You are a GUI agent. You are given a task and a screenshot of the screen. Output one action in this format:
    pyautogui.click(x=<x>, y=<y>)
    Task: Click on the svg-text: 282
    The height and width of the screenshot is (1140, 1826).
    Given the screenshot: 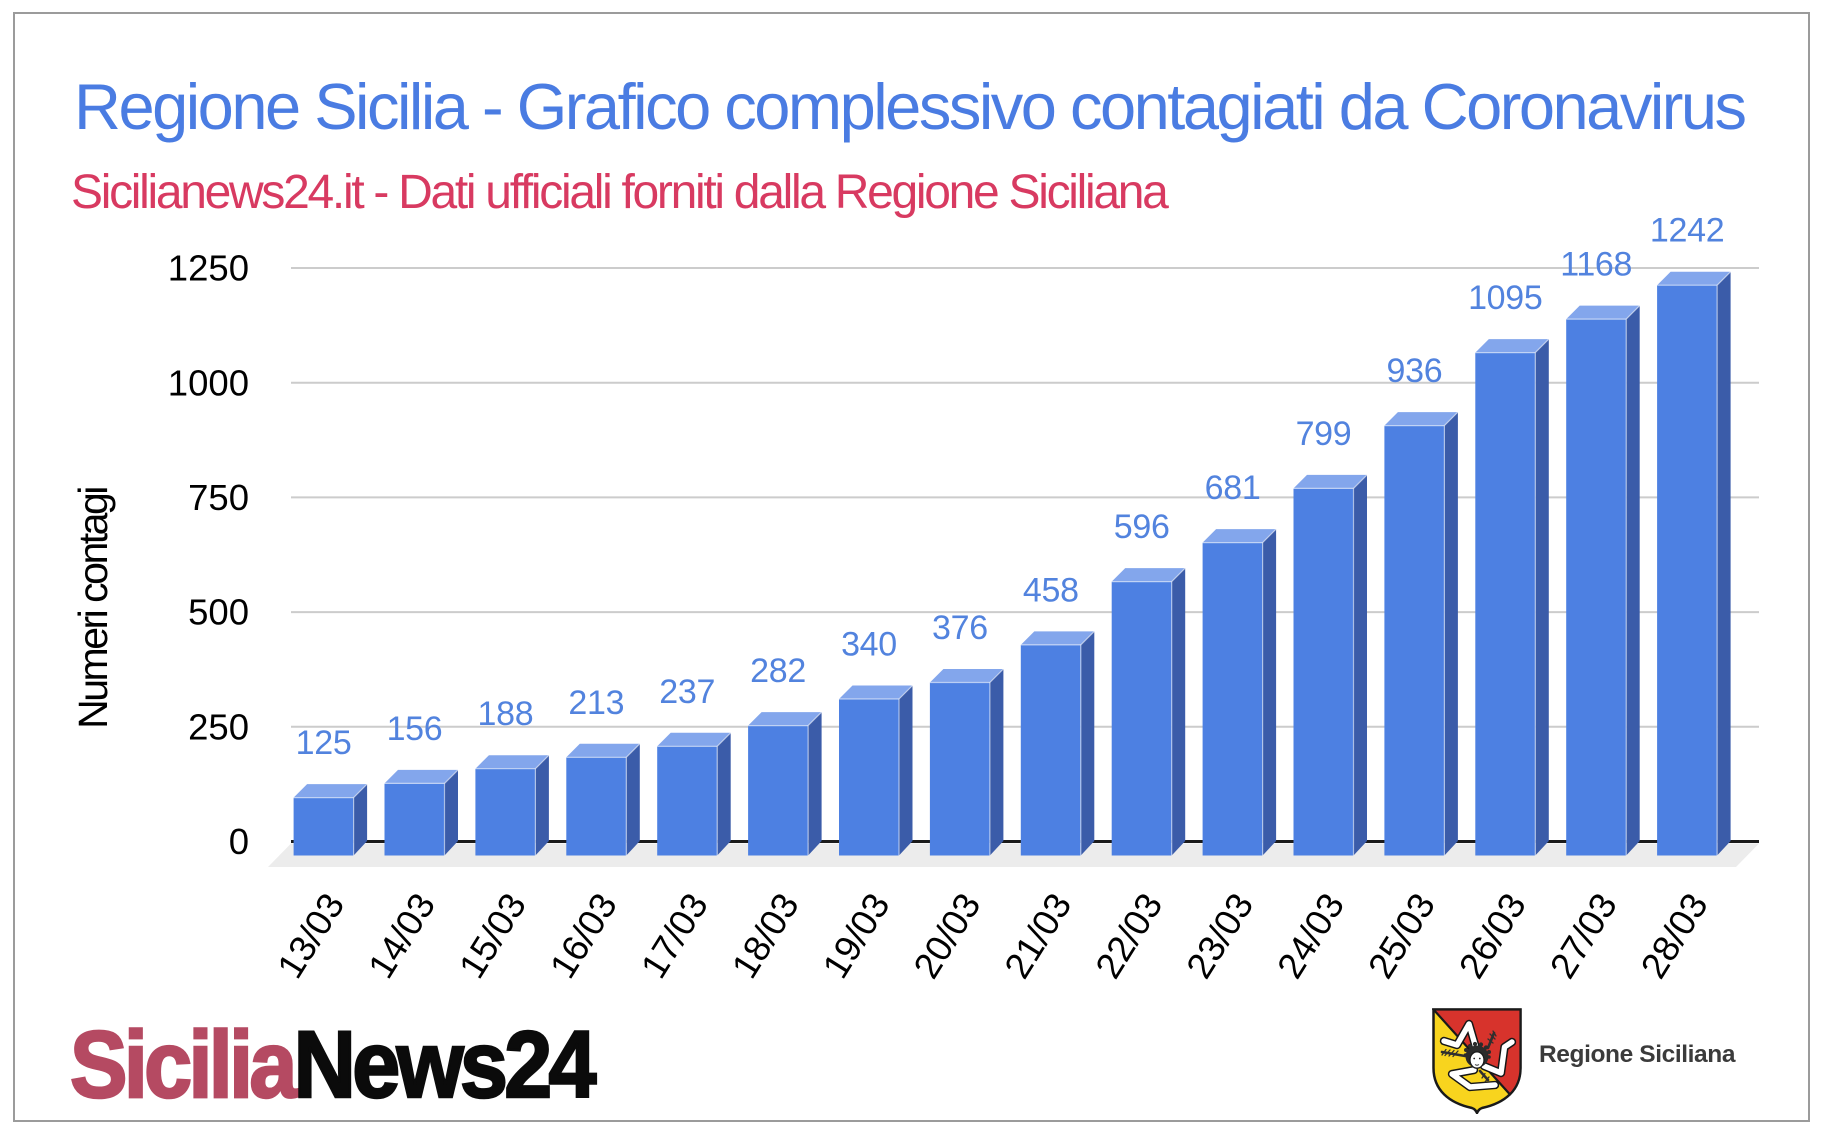 What is the action you would take?
    pyautogui.click(x=778, y=671)
    